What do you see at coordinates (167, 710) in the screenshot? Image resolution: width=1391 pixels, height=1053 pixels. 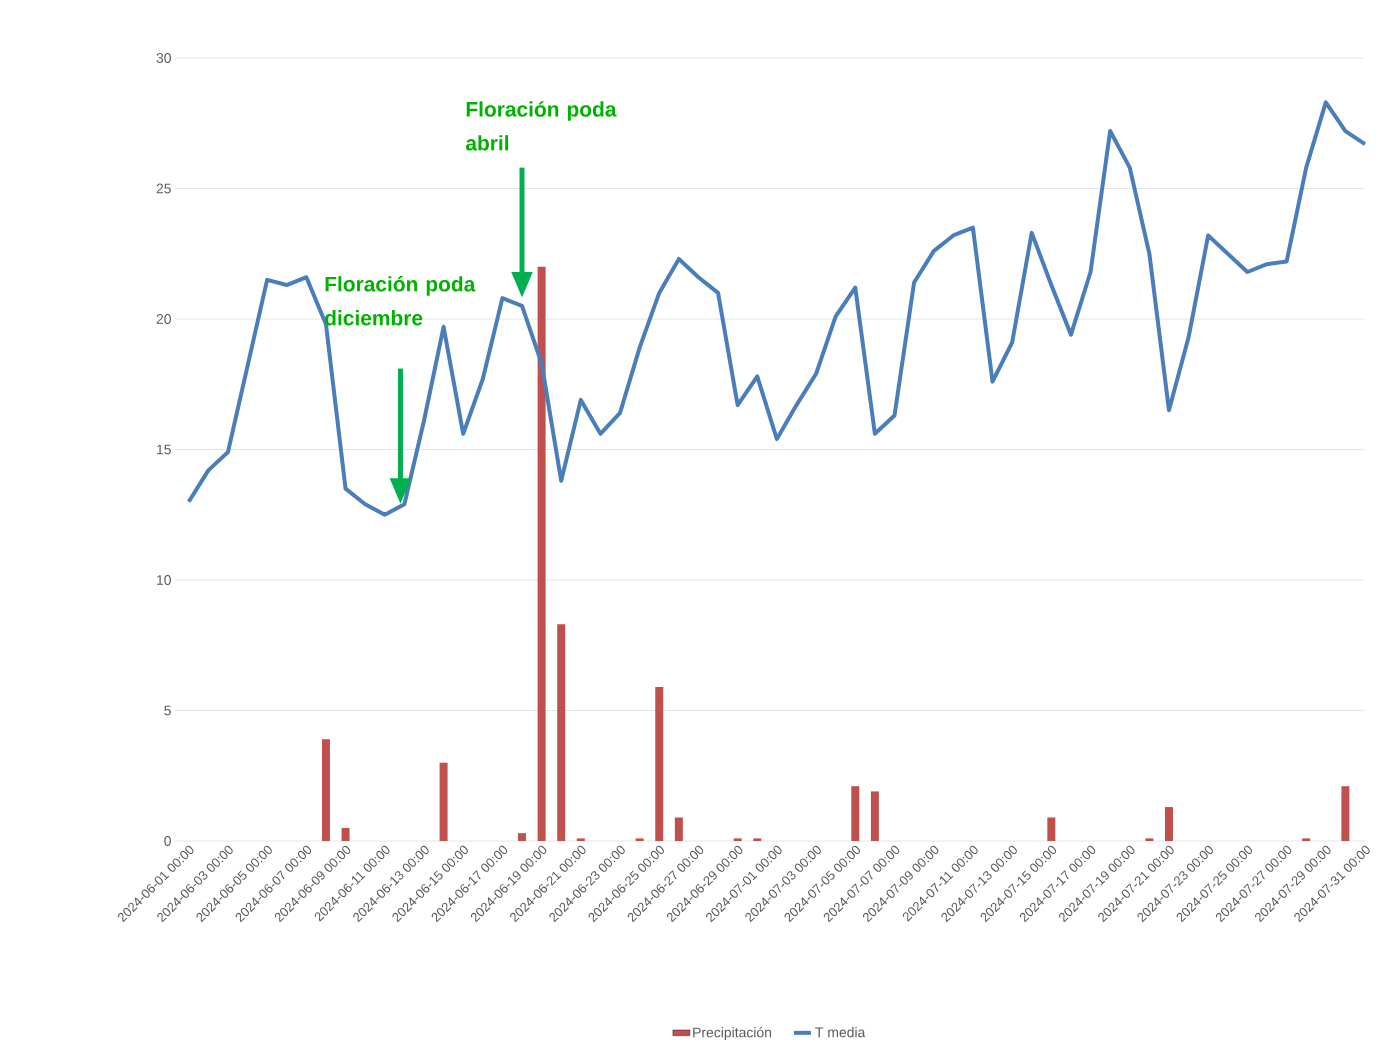 I see `y-tick-label: 5` at bounding box center [167, 710].